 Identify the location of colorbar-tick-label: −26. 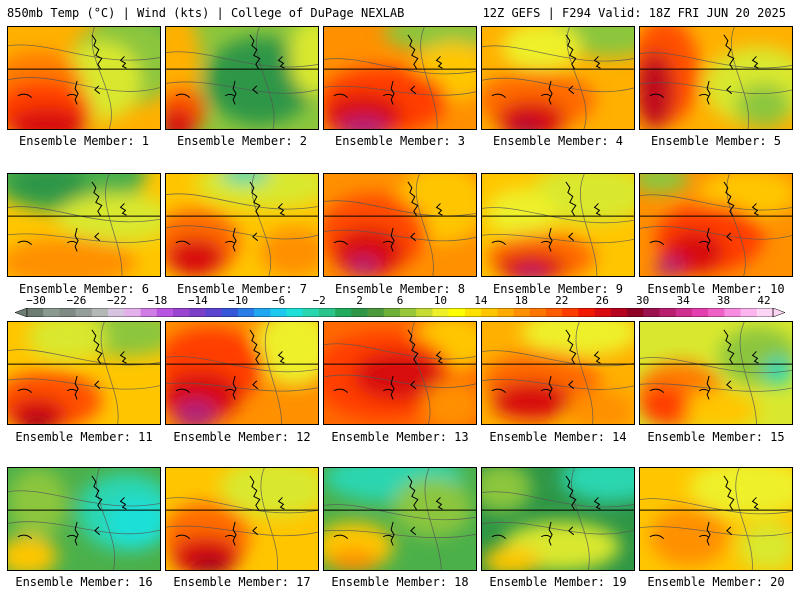
(76, 300).